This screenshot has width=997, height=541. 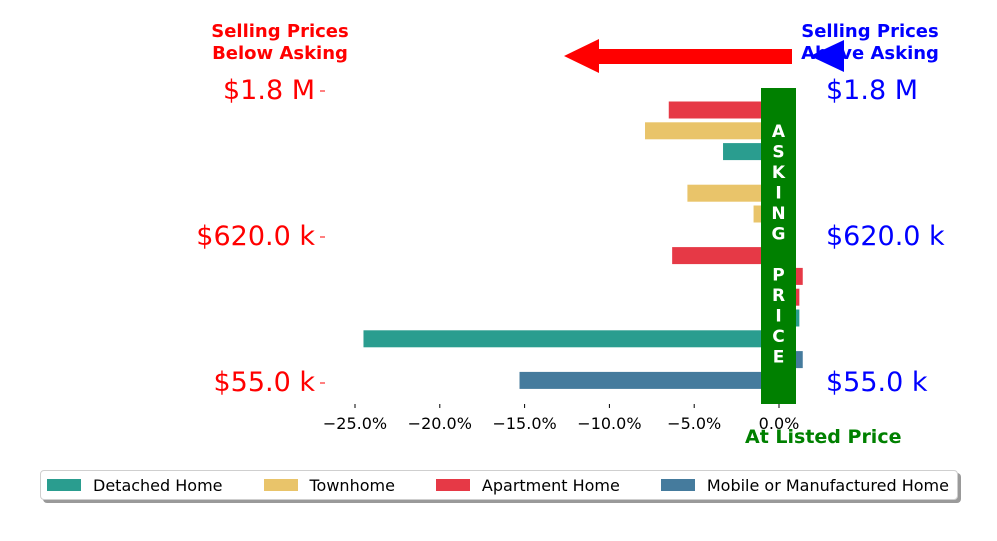 I want to click on asking-price-band, so click(x=778, y=246).